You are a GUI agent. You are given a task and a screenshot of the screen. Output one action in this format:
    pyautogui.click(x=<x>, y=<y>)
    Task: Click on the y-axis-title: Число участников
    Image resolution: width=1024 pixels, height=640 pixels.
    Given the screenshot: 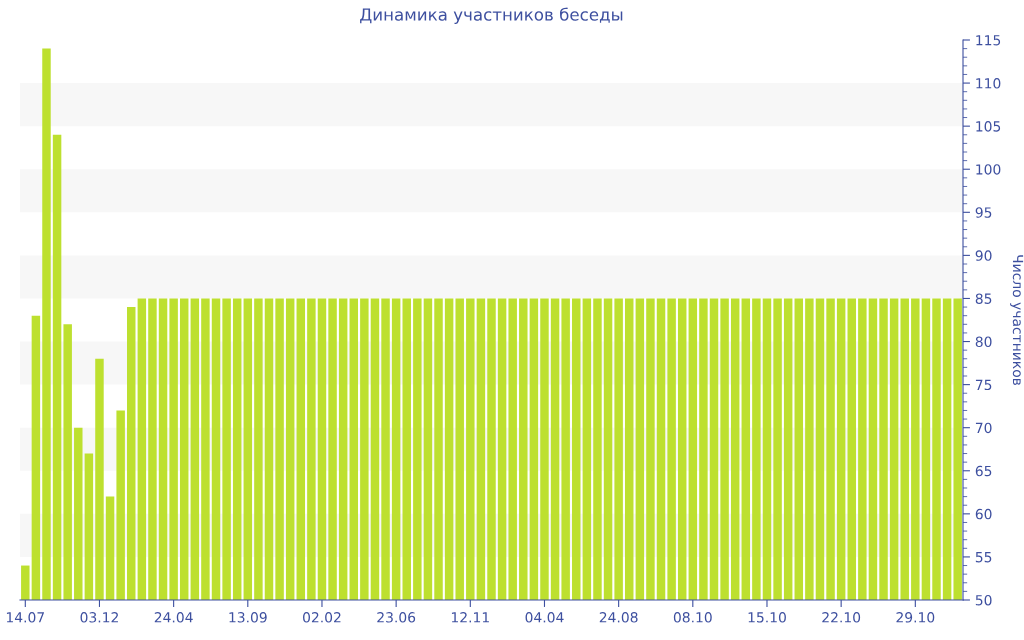 What is the action you would take?
    pyautogui.click(x=1017, y=320)
    